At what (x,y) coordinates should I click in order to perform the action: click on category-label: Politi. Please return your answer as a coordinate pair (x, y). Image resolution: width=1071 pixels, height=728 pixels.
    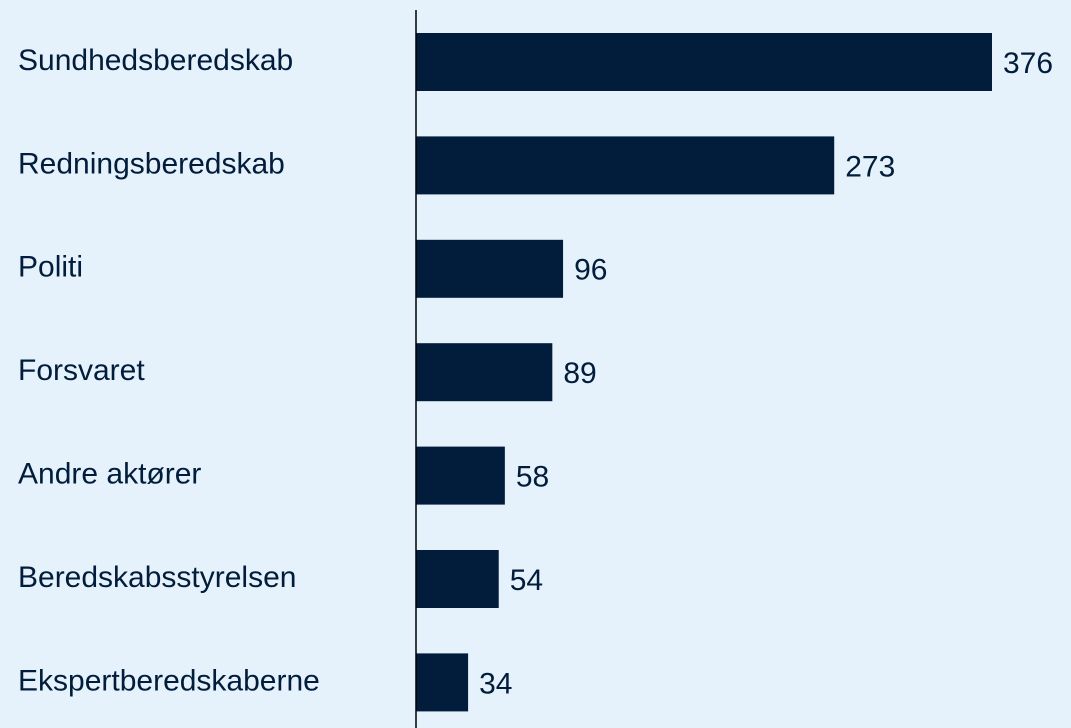
    Looking at the image, I should click on (50, 267).